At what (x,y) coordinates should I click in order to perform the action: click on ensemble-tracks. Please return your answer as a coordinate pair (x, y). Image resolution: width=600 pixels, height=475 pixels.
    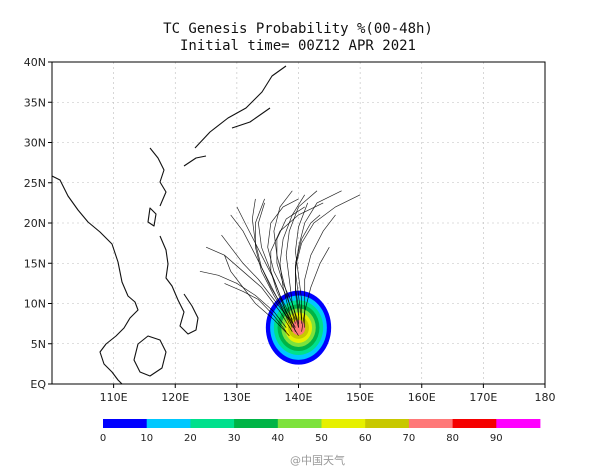
    Looking at the image, I should click on (280, 263).